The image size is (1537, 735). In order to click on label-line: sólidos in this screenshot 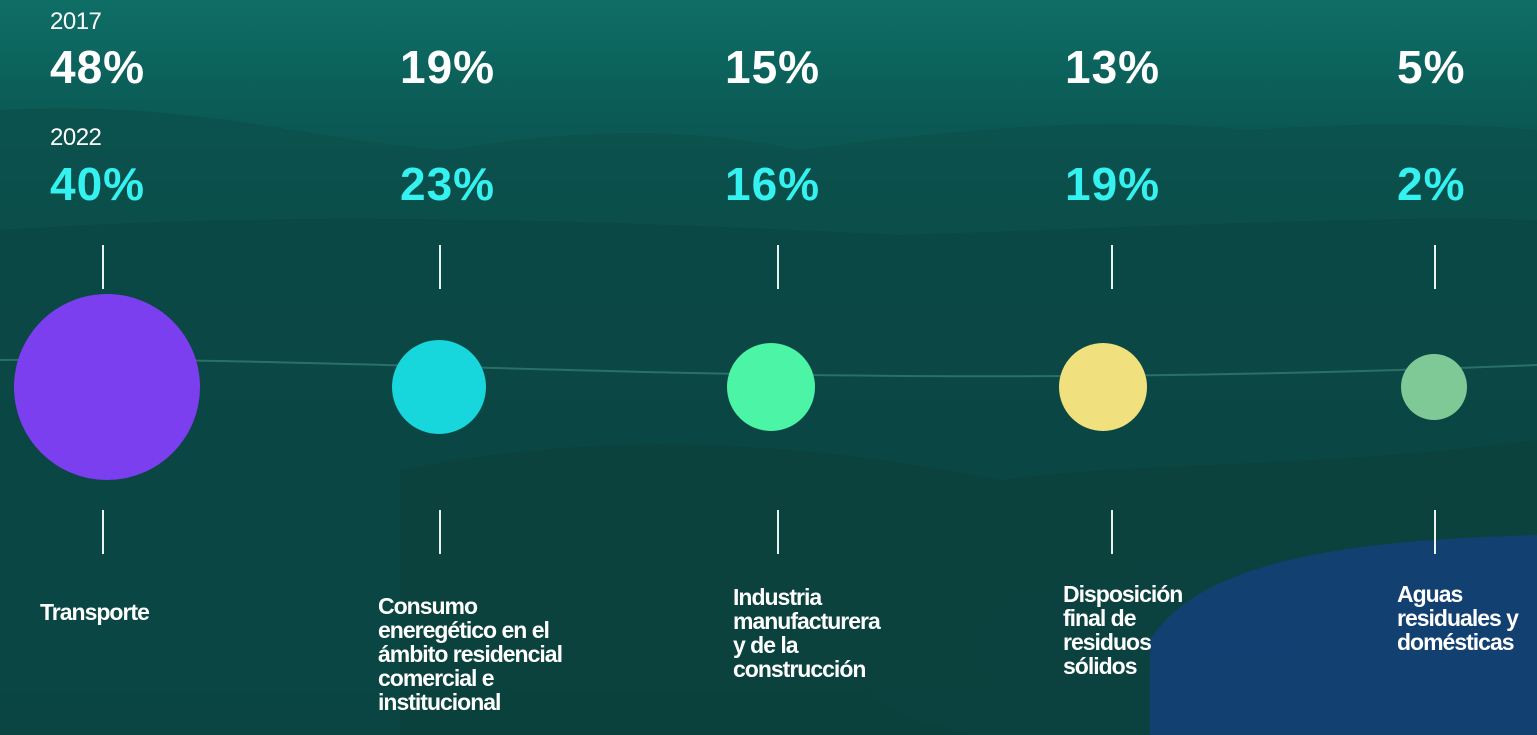, I will do `click(1100, 666)`.